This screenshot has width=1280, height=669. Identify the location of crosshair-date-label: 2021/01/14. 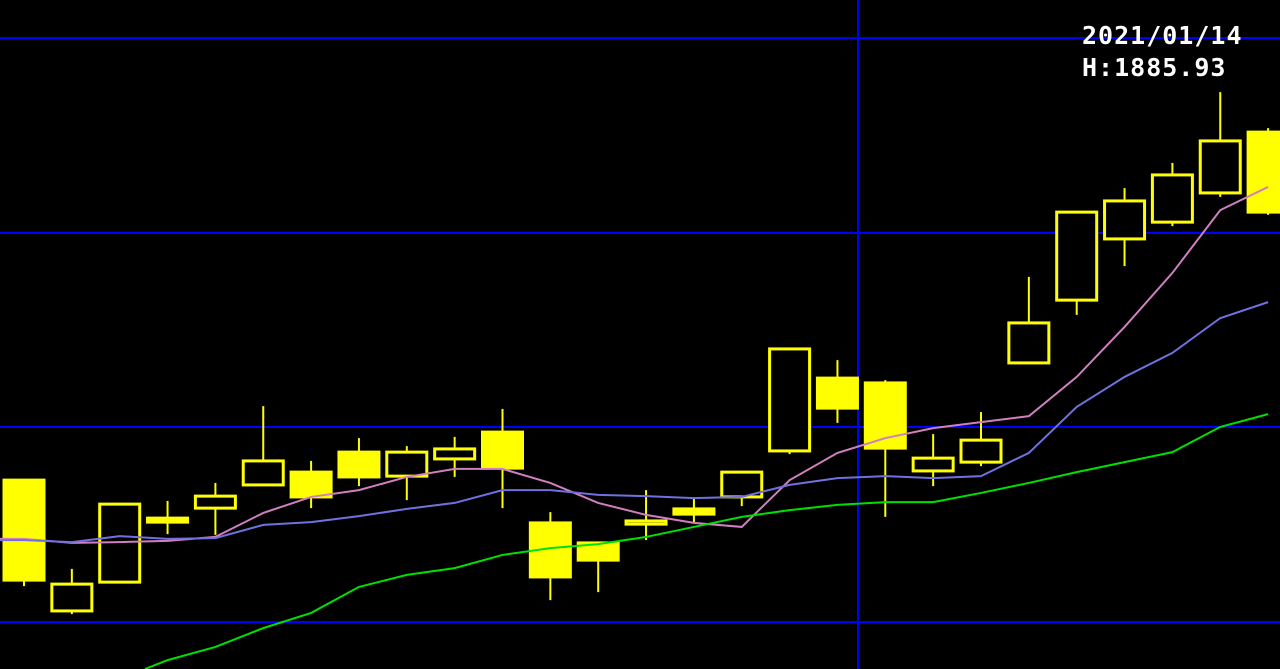
(1162, 35).